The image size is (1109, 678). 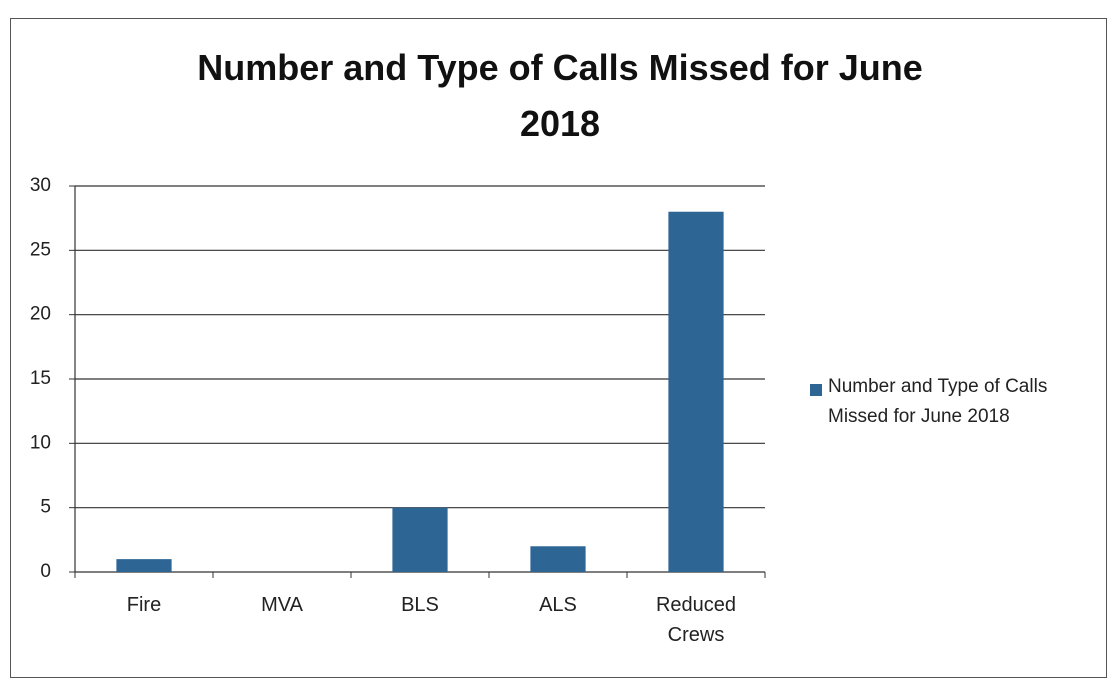 I want to click on y-tick-label: 15, so click(x=40, y=378).